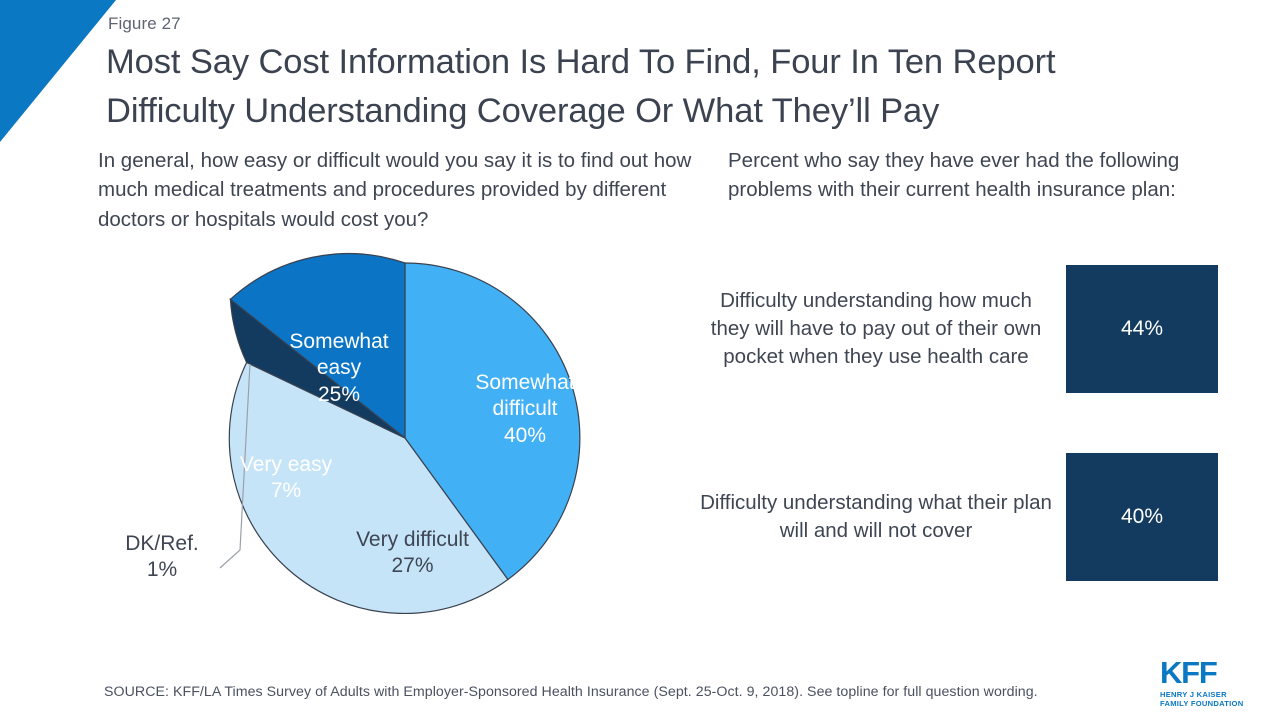  I want to click on bar-block: 44%, so click(1142, 329).